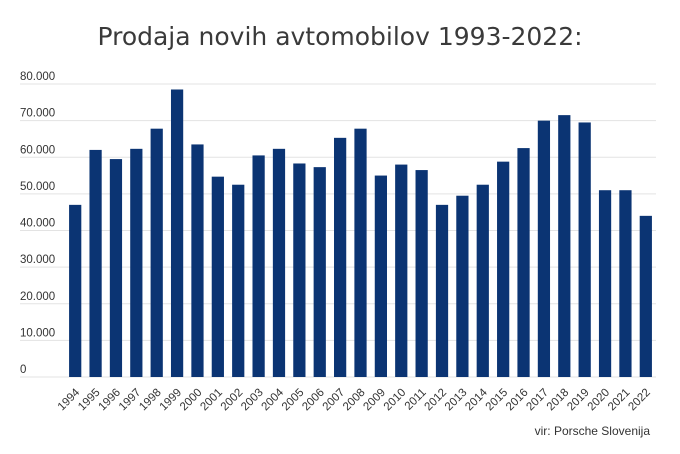 This screenshot has height=454, width=680. Describe the element at coordinates (619, 400) in the screenshot. I see `x-tick-label: 2021` at that location.